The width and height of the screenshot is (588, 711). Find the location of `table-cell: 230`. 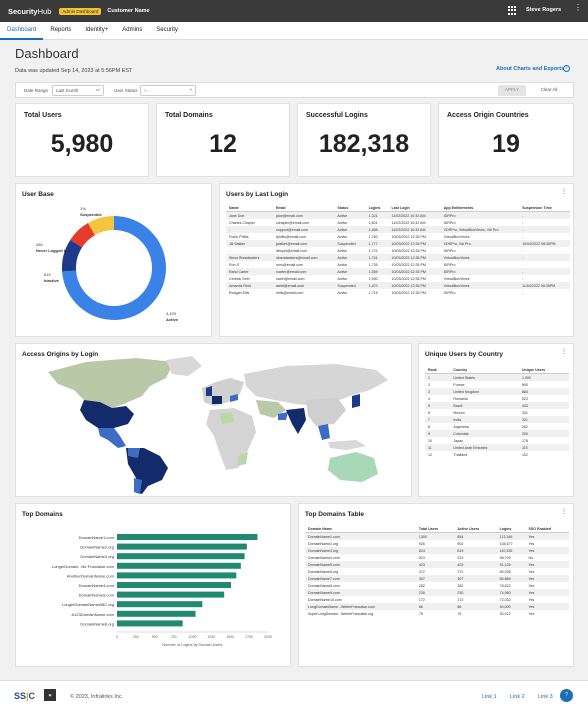

table-cell: 230 is located at coordinates (435, 592).